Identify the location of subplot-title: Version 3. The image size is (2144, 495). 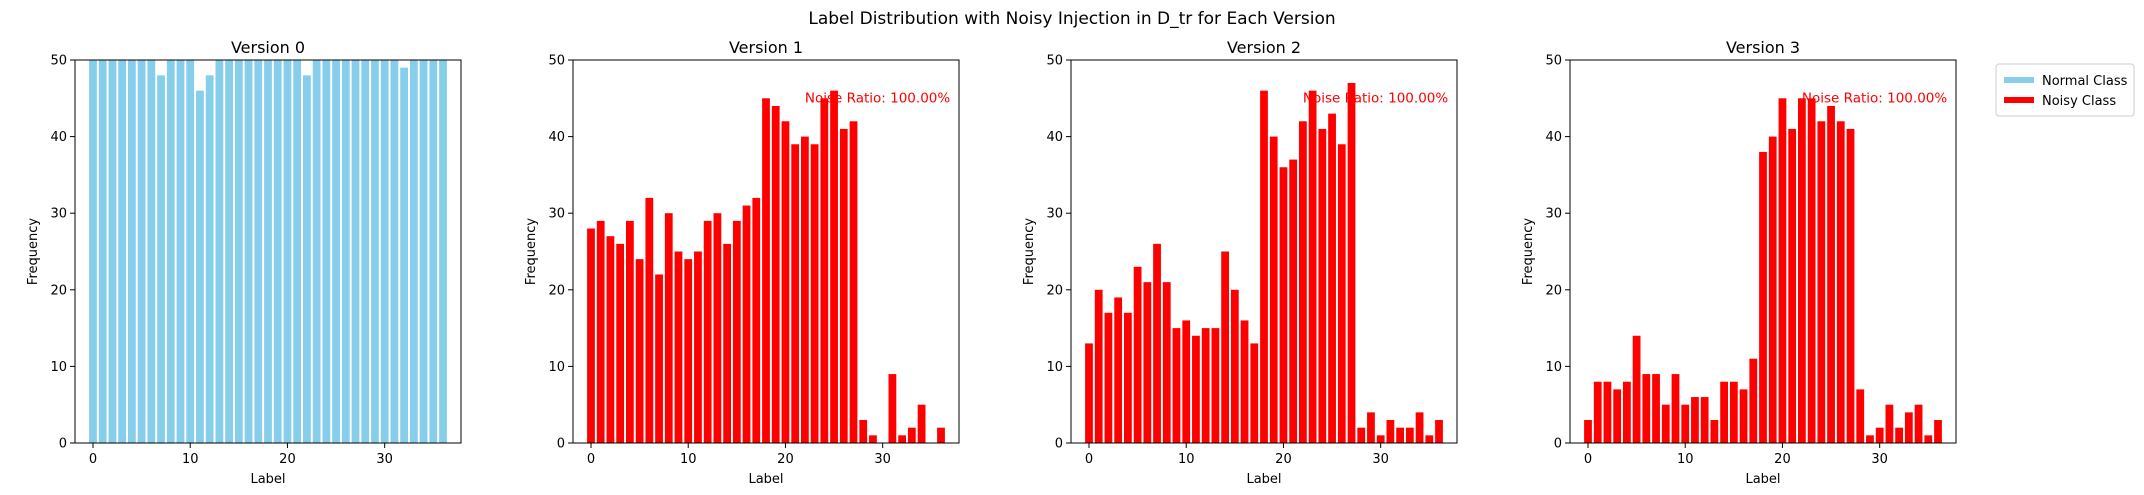
(1763, 47).